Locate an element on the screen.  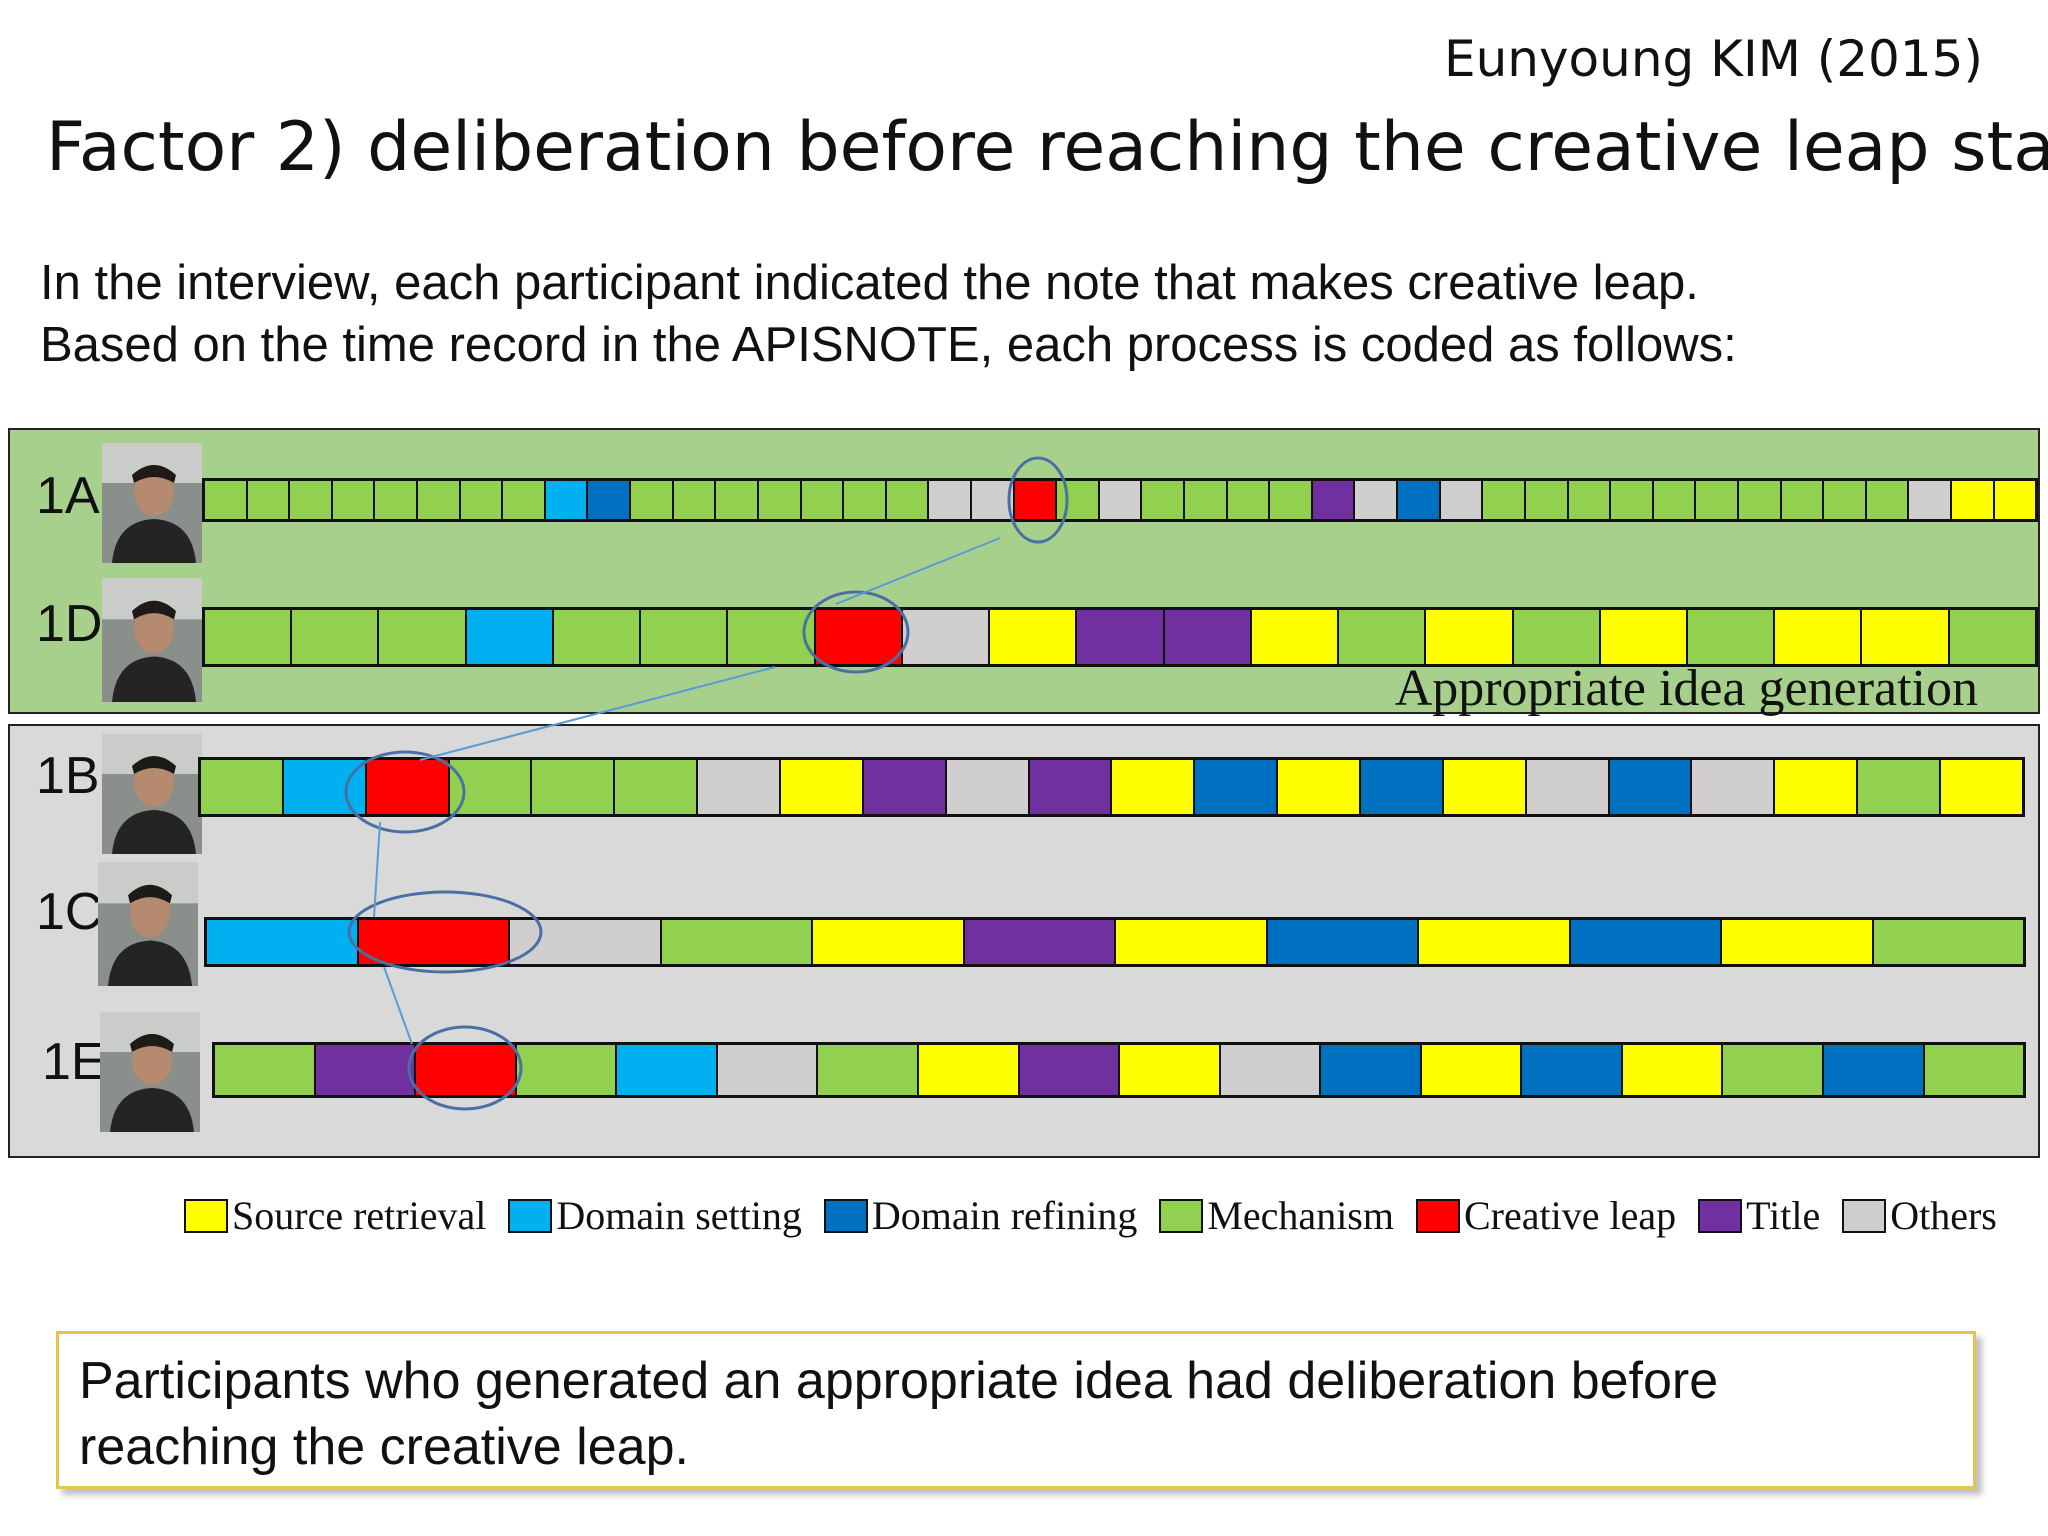
segment-1a-7-mechanism is located at coordinates (524, 500).